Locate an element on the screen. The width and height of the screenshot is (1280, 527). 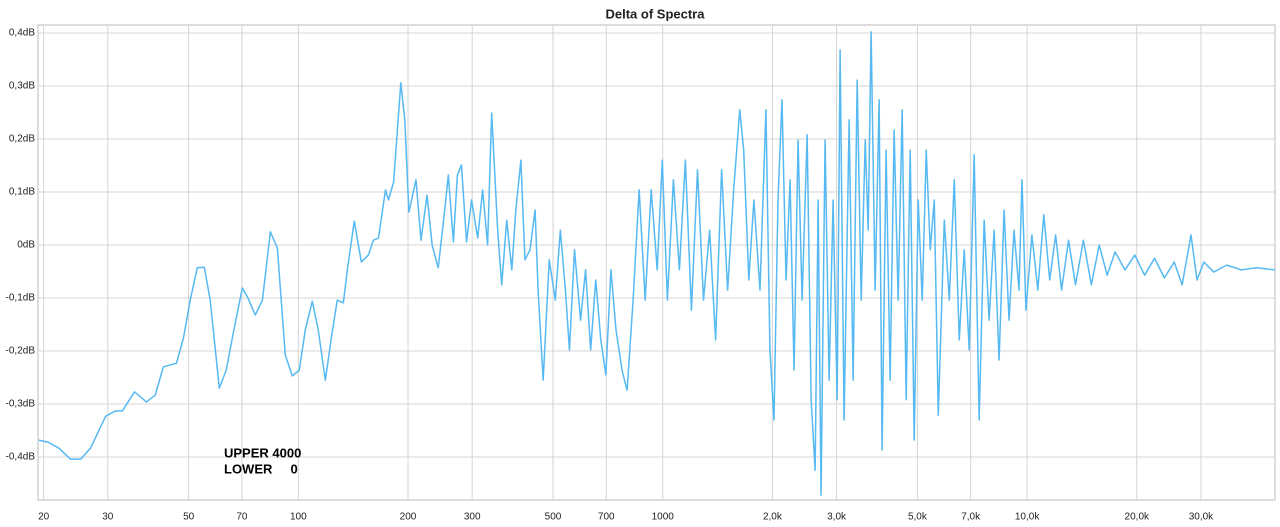
y-tick-label: 0,1dB is located at coordinates (22, 192).